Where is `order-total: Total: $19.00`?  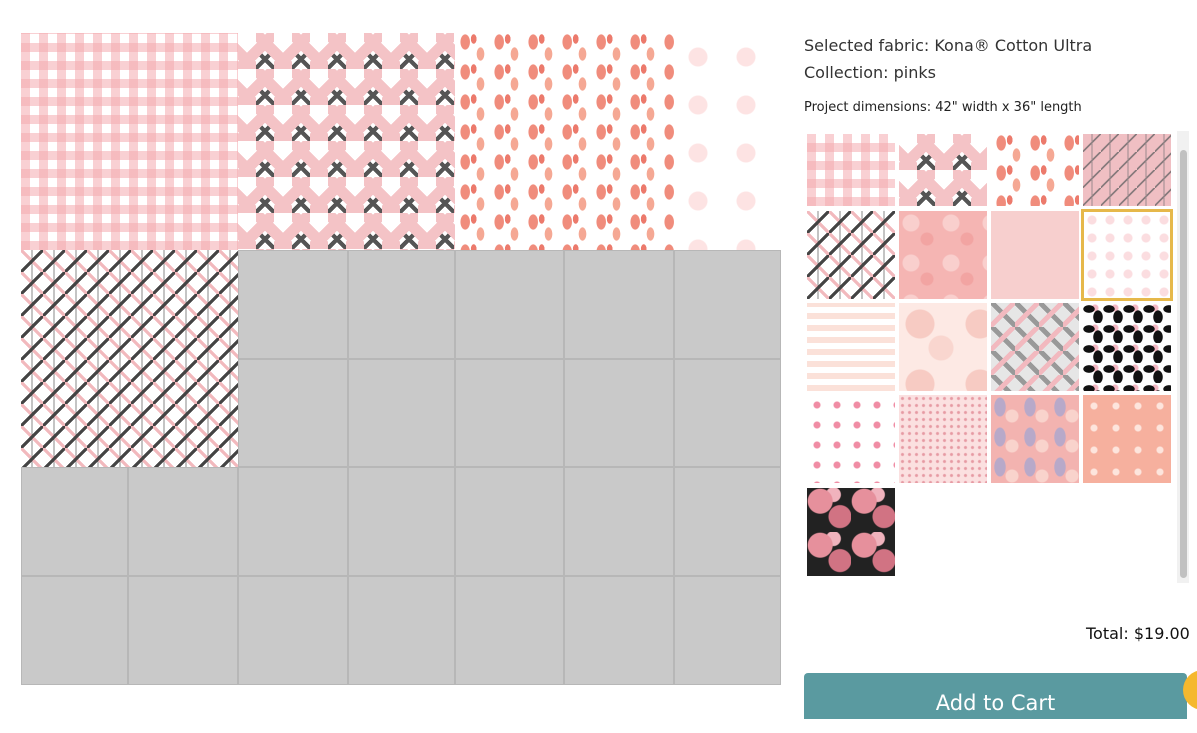
order-total: Total: $19.00 is located at coordinates (1138, 633).